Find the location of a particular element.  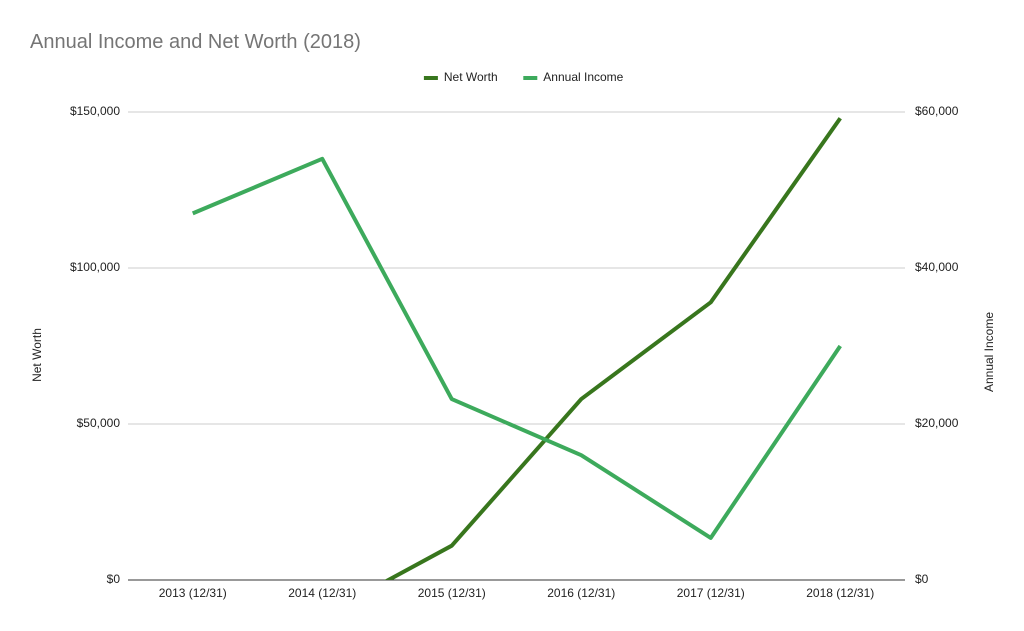

y-axis-label: Net Worth is located at coordinates (37, 355).